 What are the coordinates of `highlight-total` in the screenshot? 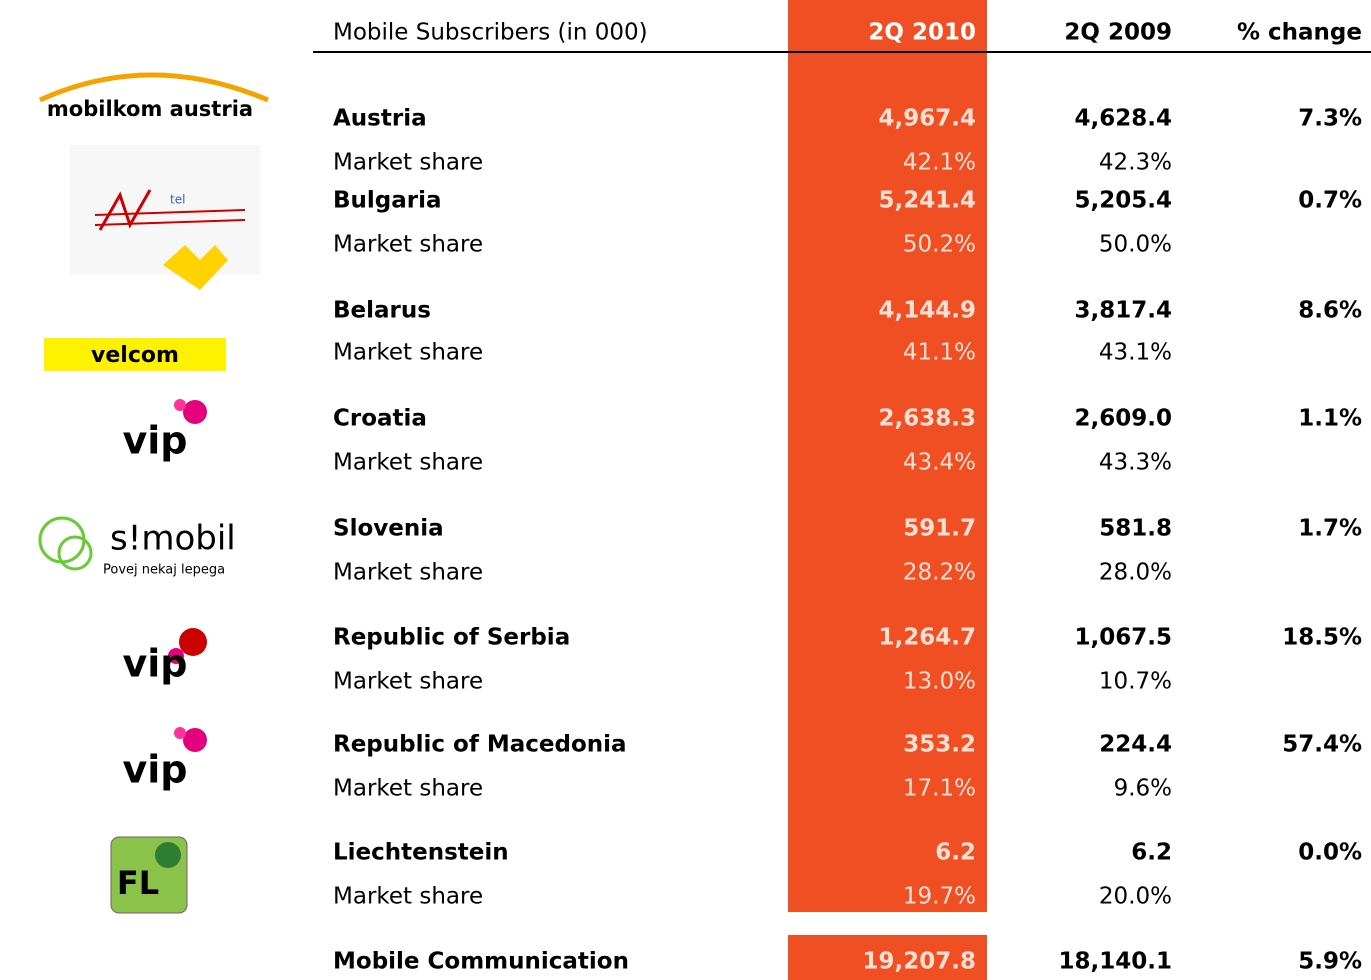 It's located at (887, 957).